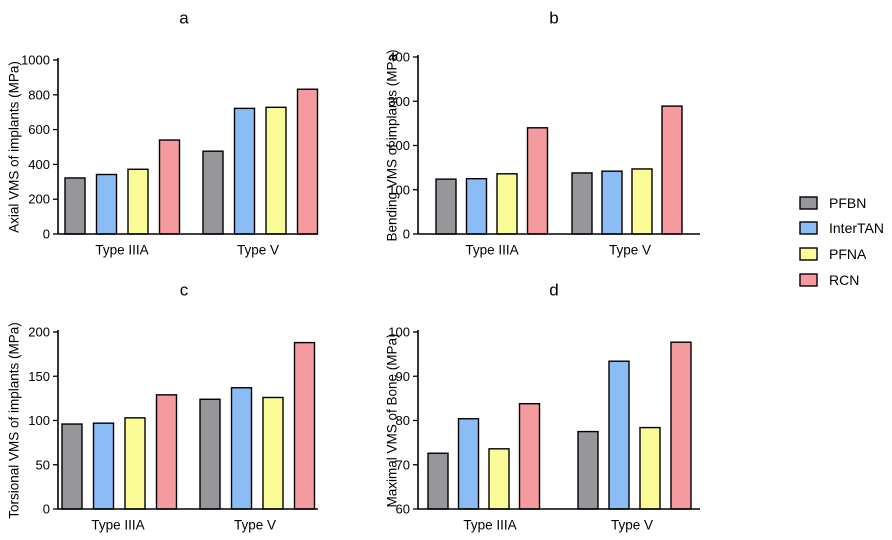 The width and height of the screenshot is (892, 540). What do you see at coordinates (39, 94) in the screenshot?
I see `y-tick-label: 800` at bounding box center [39, 94].